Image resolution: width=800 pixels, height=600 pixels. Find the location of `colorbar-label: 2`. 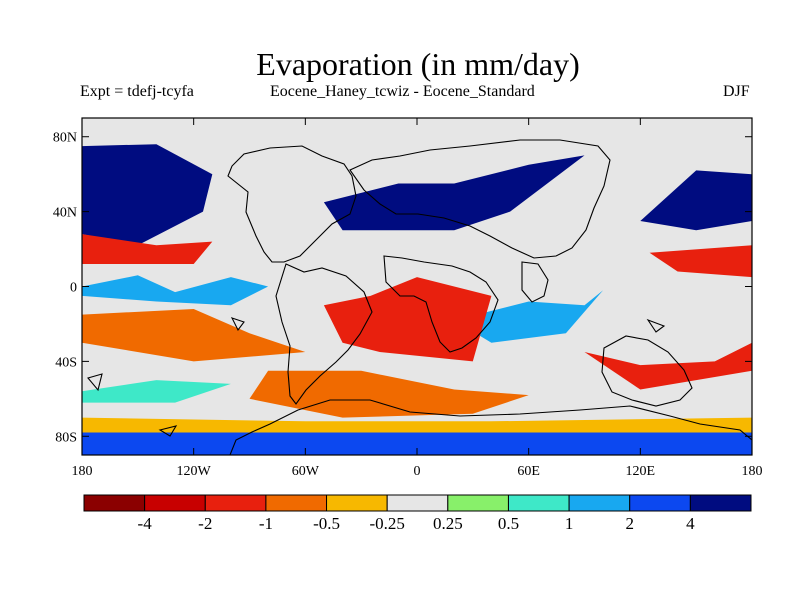

colorbar-label: 2 is located at coordinates (629, 523).